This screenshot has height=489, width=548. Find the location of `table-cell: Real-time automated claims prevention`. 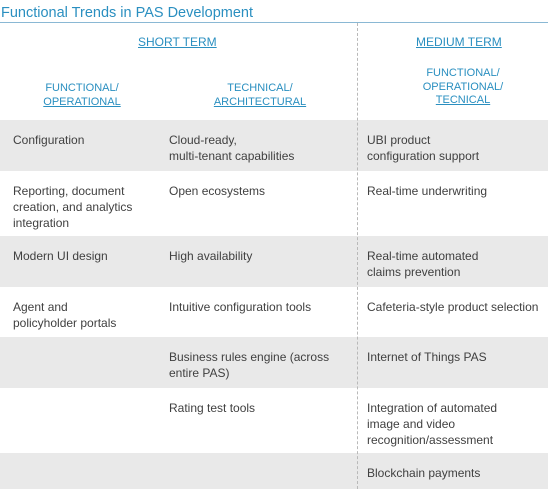

table-cell: Real-time automated claims prevention is located at coordinates (423, 264).